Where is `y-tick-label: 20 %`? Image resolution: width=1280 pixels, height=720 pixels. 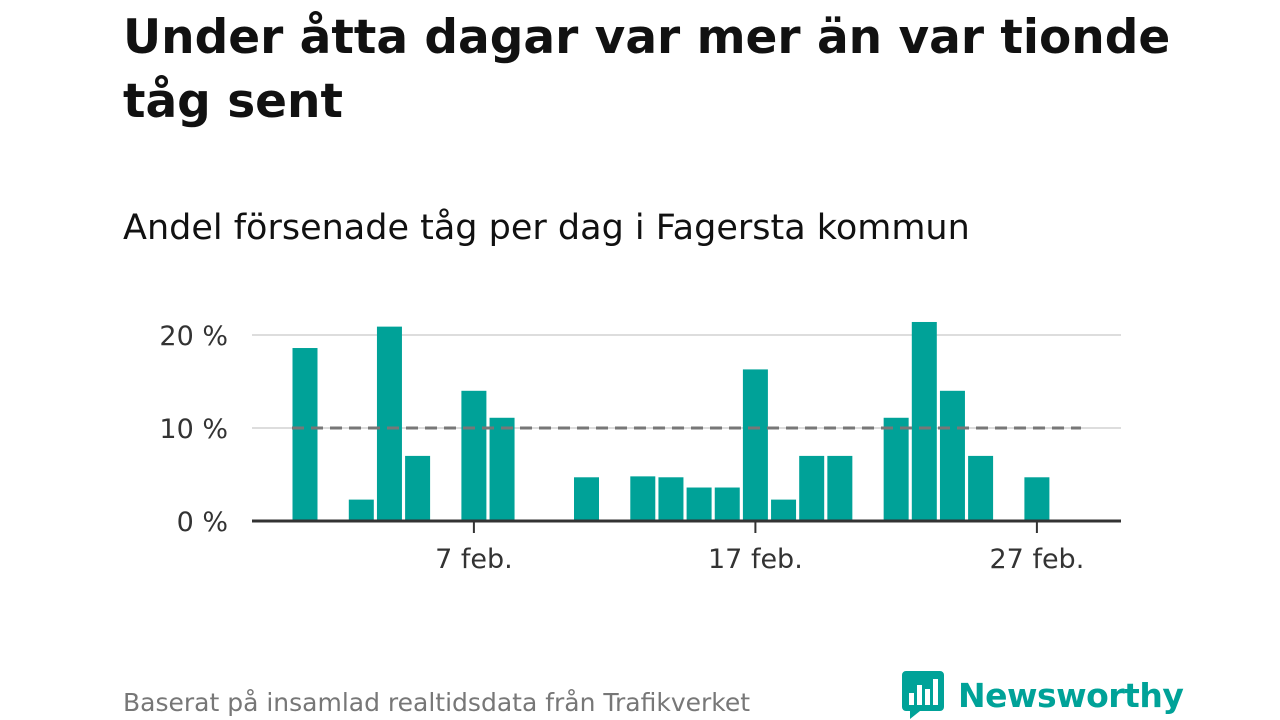
y-tick-label: 20 % is located at coordinates (193, 336).